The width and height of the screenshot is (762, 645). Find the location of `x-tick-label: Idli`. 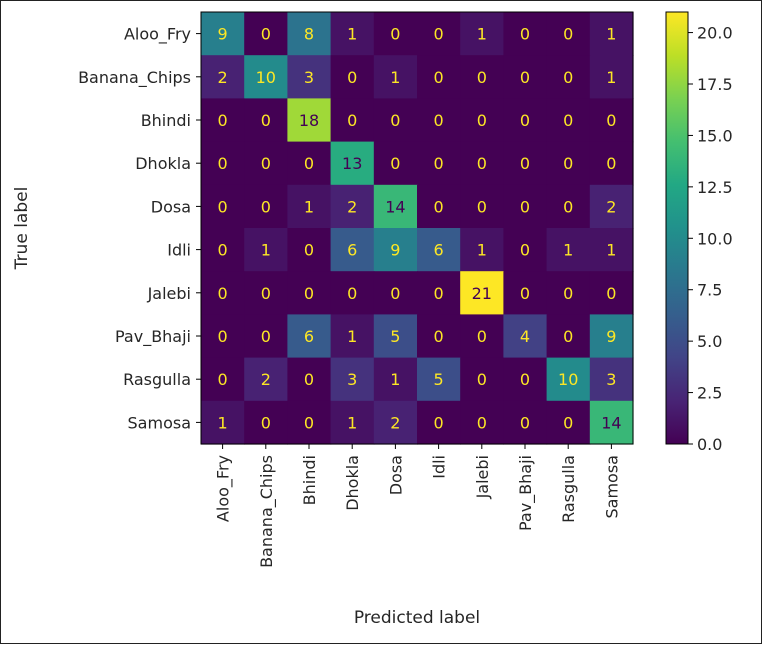

x-tick-label: Idli is located at coordinates (439, 467).